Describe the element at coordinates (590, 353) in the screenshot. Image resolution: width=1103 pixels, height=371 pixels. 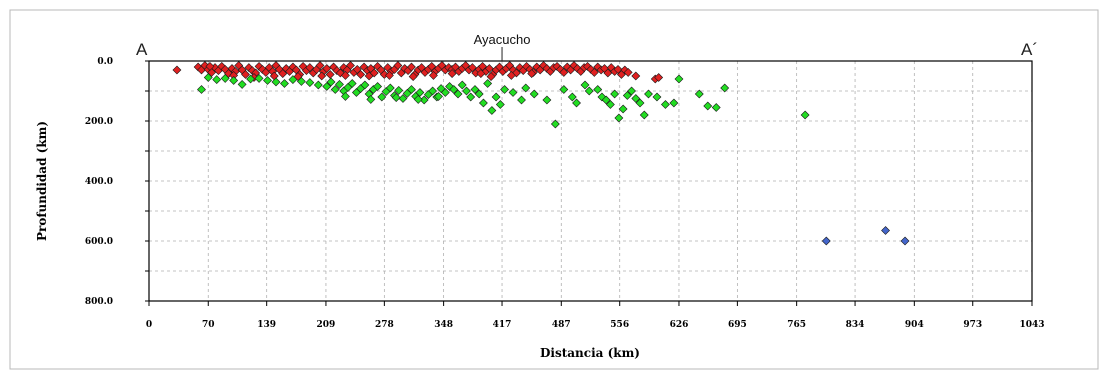
I see `x-axis-title: Distancia (km)` at that location.